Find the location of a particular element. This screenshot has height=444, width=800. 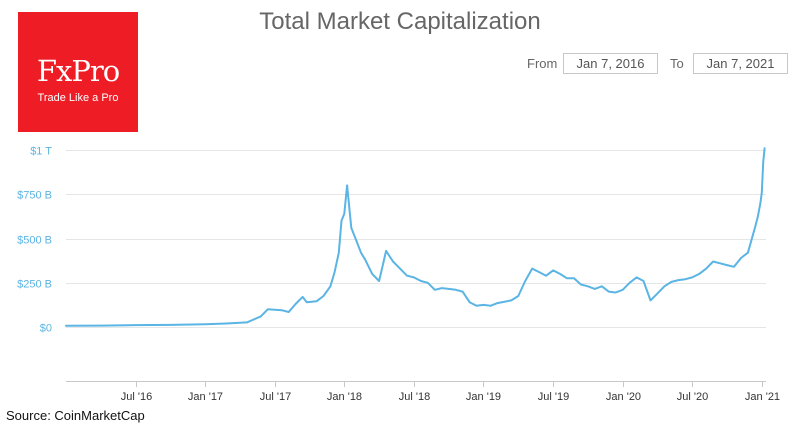

x-tick-label: Jul '19 is located at coordinates (553, 397).